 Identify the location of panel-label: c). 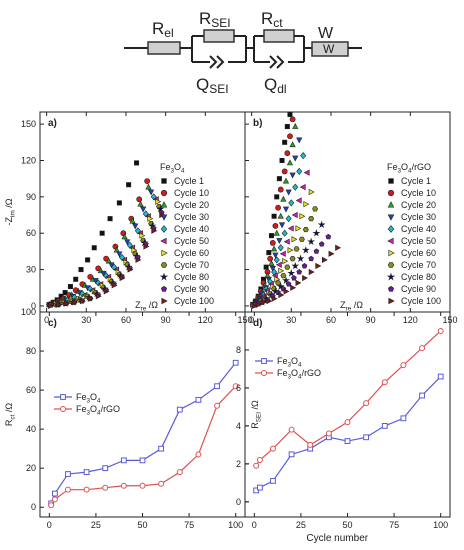
(52, 323).